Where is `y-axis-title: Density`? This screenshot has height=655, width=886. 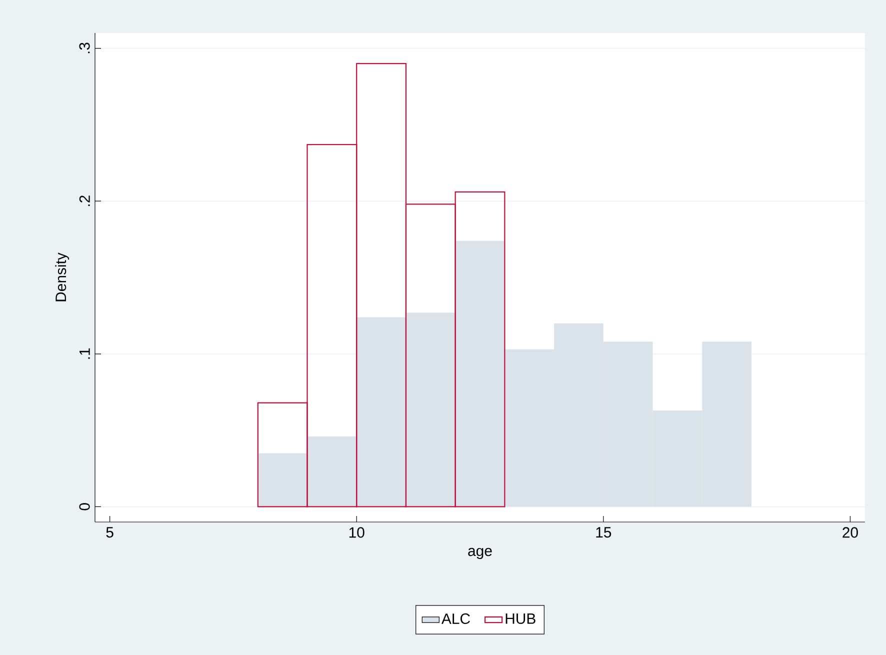
y-axis-title: Density is located at coordinates (62, 277).